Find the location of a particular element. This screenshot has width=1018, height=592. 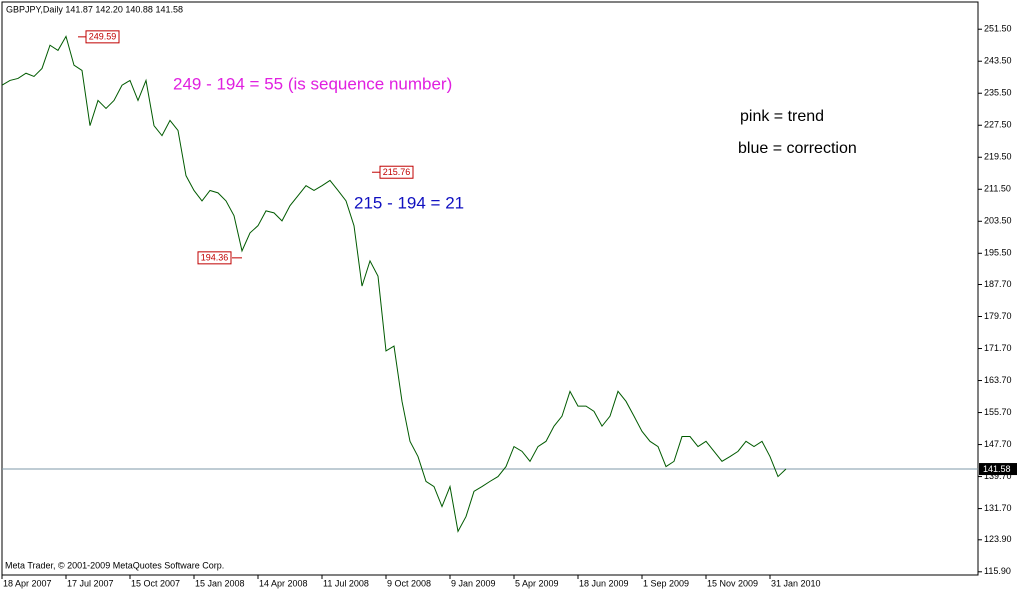

price-label: 194.36 is located at coordinates (215, 258).